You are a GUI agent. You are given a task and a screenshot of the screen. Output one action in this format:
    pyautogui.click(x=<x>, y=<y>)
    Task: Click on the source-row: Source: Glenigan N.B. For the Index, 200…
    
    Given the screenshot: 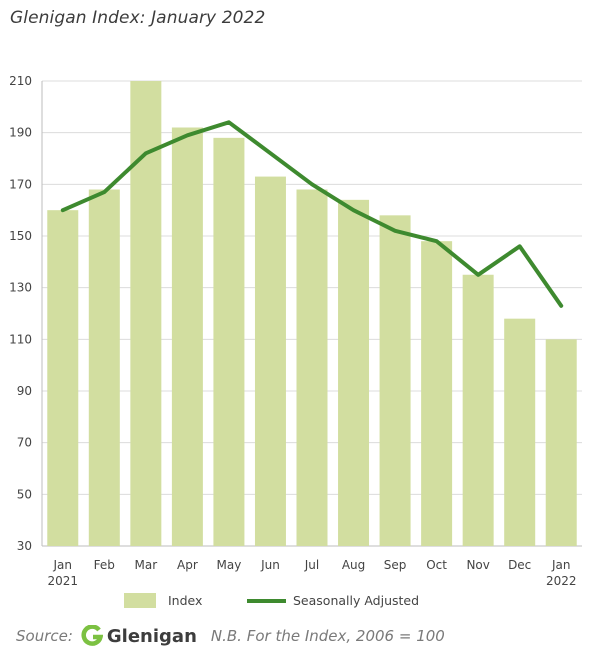 What is the action you would take?
    pyautogui.click(x=230, y=636)
    